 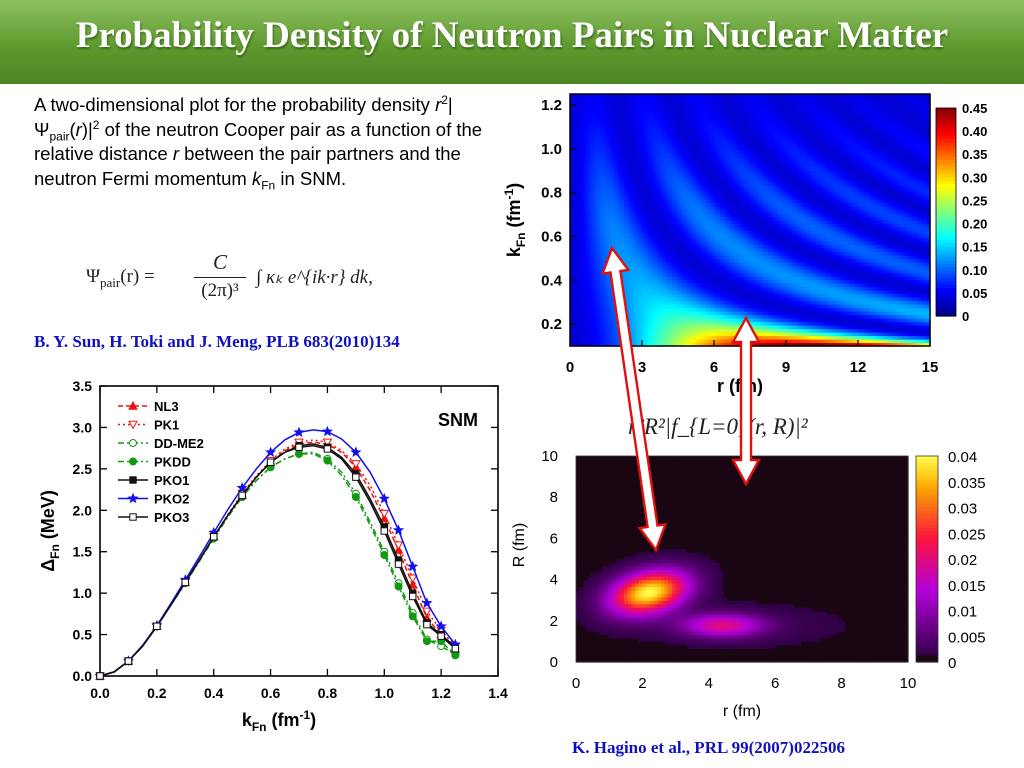 What do you see at coordinates (172, 462) in the screenshot?
I see `gap-legend-label: PKDD` at bounding box center [172, 462].